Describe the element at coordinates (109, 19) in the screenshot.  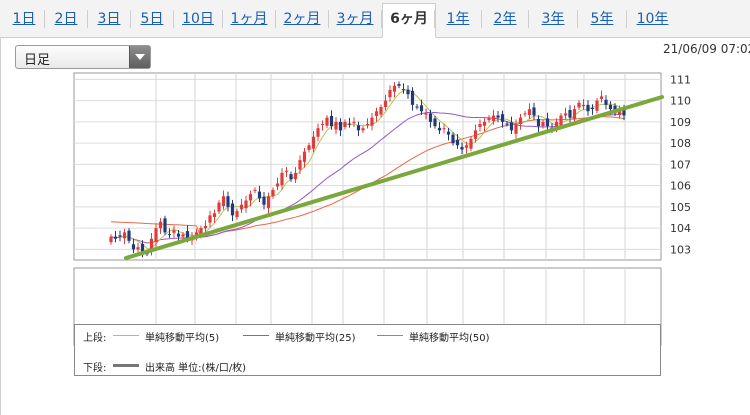
I see `tab-3: 3日` at that location.